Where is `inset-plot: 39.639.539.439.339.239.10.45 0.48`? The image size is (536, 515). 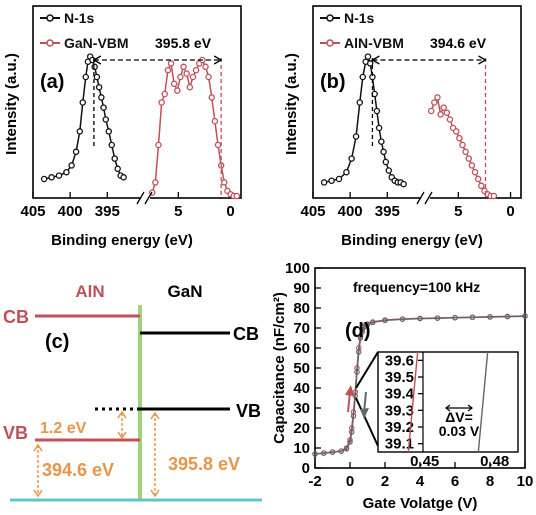
inset-plot: 39.639.539.439.339.239.10.45 0.48 is located at coordinates (447, 410).